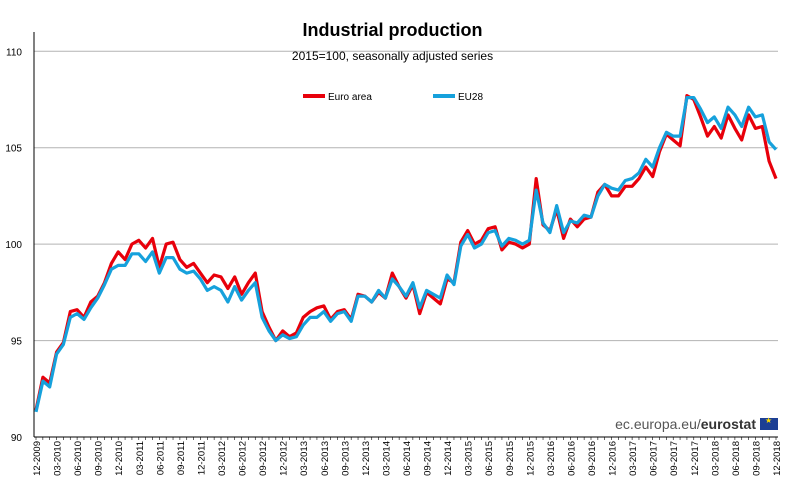 This screenshot has width=785, height=496. Describe the element at coordinates (17, 438) in the screenshot. I see `y-tick-label: 90` at that location.